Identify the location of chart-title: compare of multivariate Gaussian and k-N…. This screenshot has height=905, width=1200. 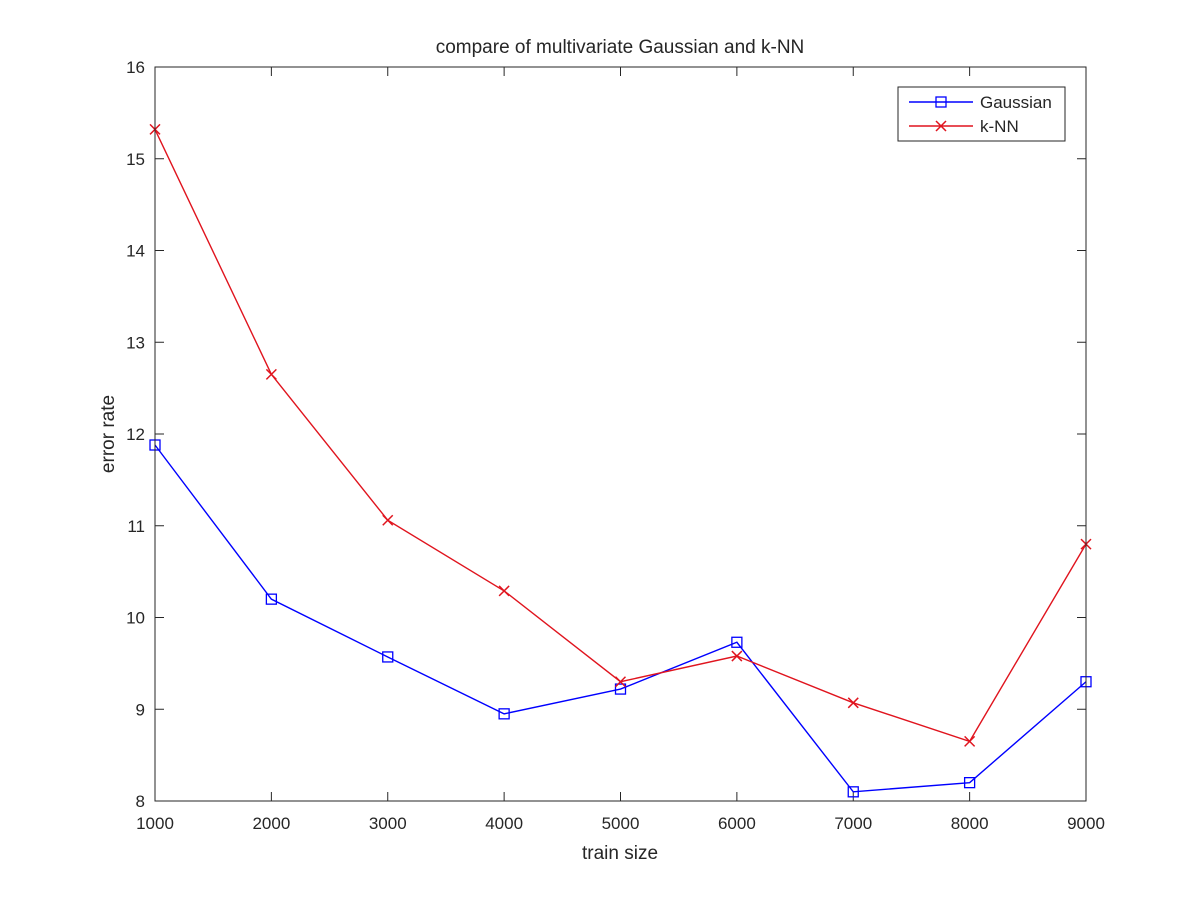
(620, 47).